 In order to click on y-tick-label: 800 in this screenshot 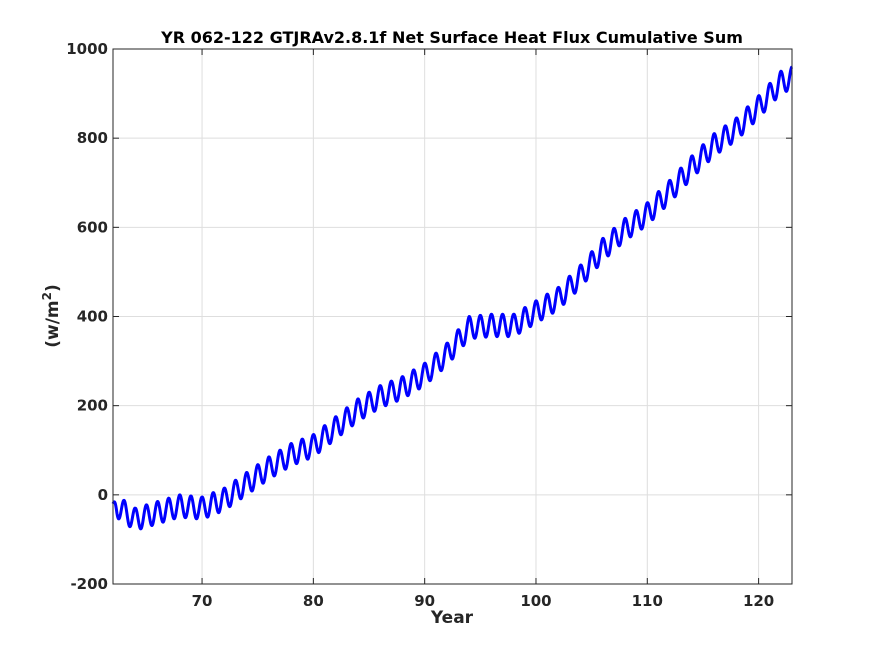, I will do `click(92, 138)`.